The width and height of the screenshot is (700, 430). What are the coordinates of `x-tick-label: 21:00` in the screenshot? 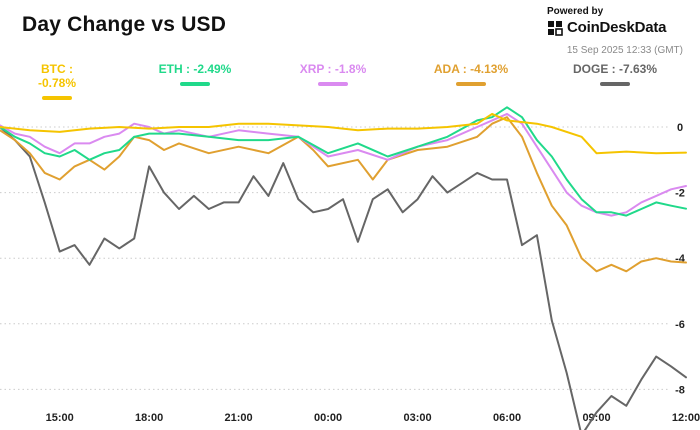 It's located at (239, 418).